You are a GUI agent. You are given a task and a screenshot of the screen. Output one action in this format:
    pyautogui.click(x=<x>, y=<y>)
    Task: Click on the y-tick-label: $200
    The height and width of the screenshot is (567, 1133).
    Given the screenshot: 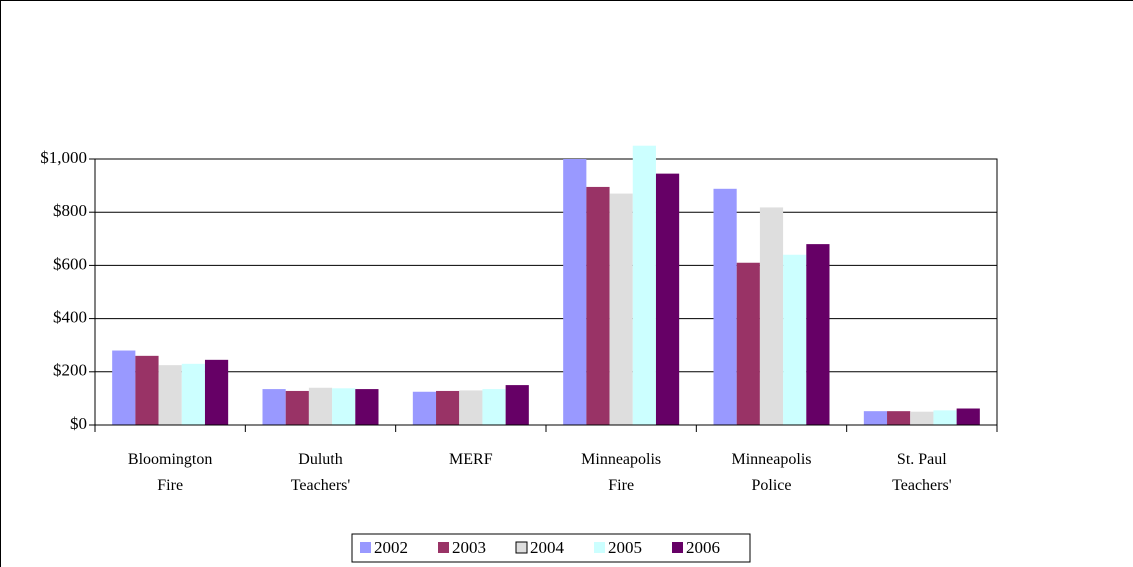 What is the action you would take?
    pyautogui.click(x=70, y=370)
    